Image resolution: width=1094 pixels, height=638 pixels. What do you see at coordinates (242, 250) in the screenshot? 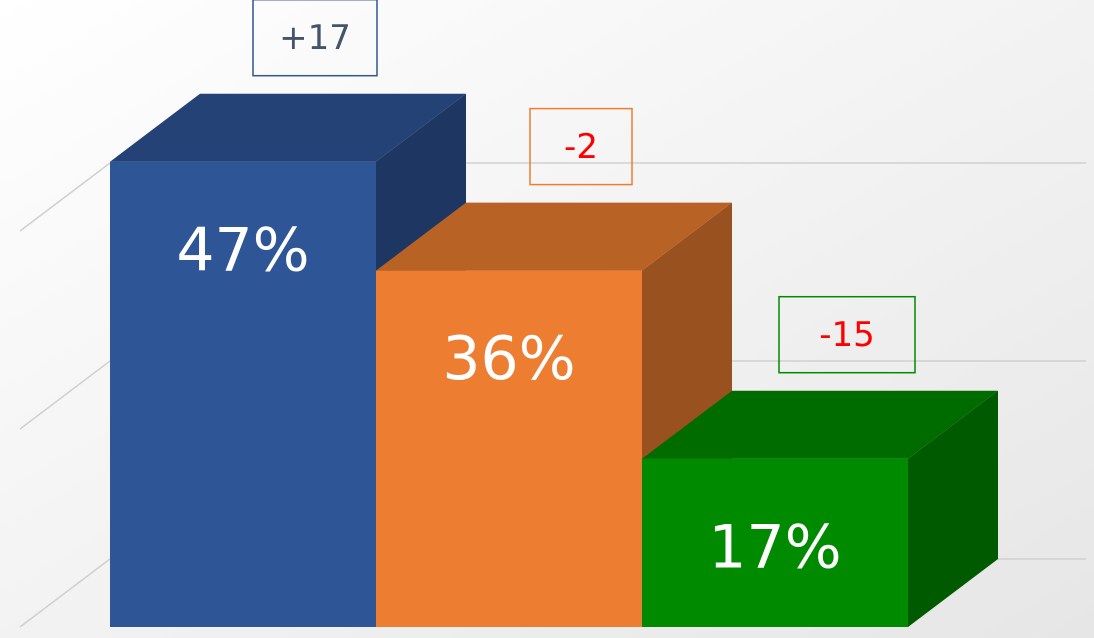
I see `data-label: 47%` at bounding box center [242, 250].